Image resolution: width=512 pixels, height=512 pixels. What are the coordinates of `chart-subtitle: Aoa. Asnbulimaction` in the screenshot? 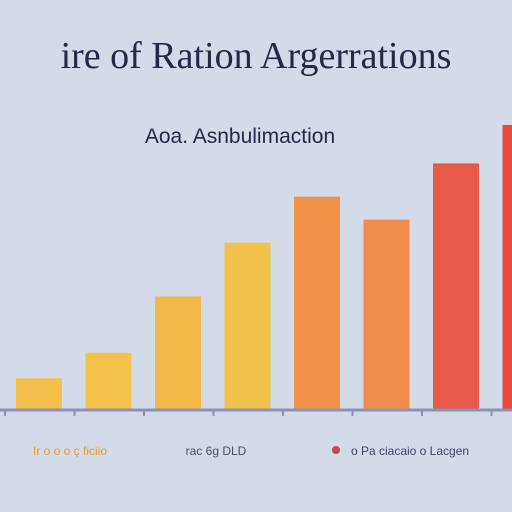 It's located at (240, 136).